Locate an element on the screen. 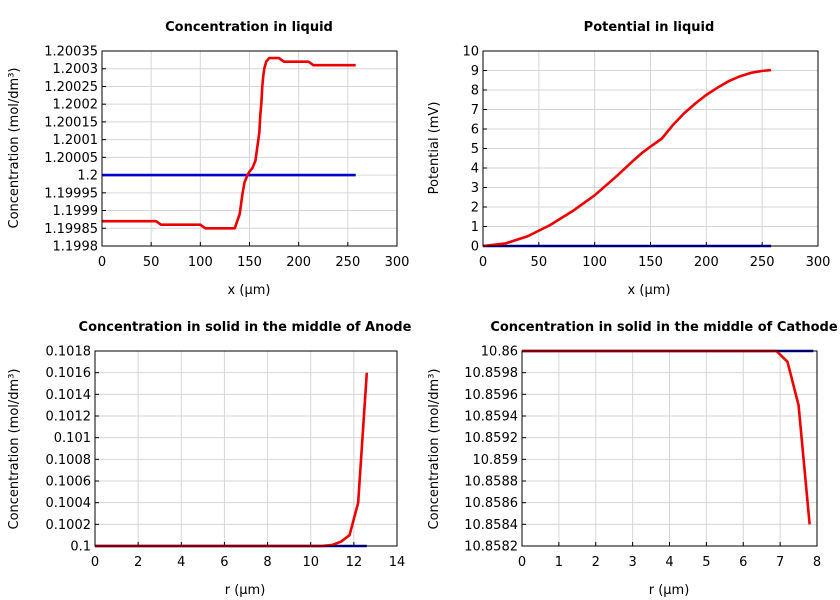  y-tick-label: 1.1999 is located at coordinates (76, 211).